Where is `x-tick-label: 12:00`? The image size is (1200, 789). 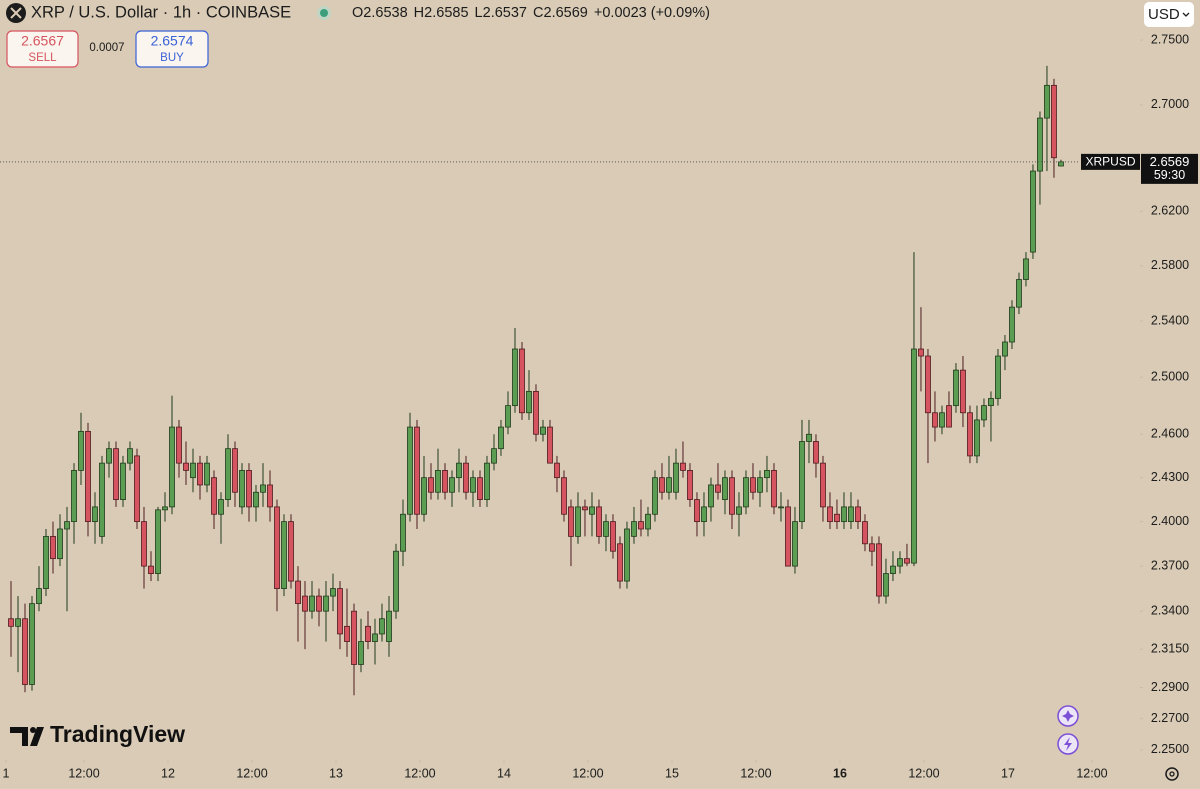
x-tick-label: 12:00 is located at coordinates (587, 773).